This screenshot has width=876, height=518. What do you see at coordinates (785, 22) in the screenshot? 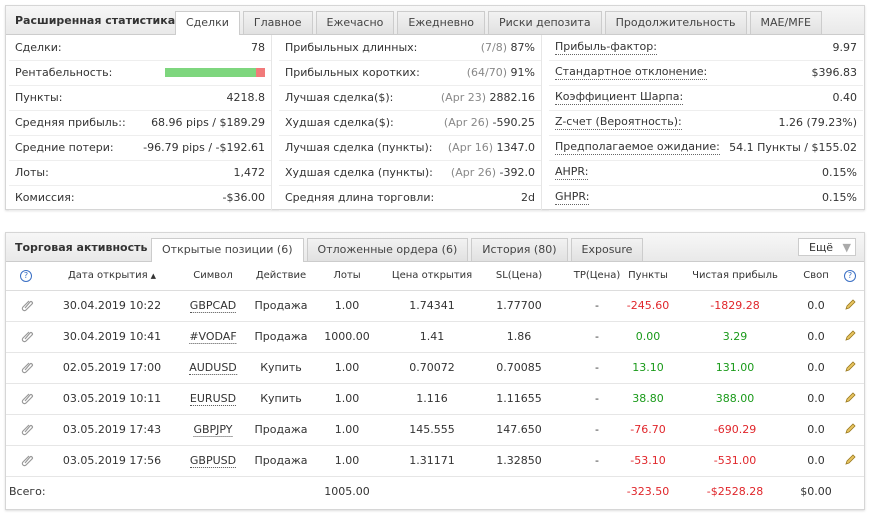
I see `tab: MAE/MFE` at bounding box center [785, 22].